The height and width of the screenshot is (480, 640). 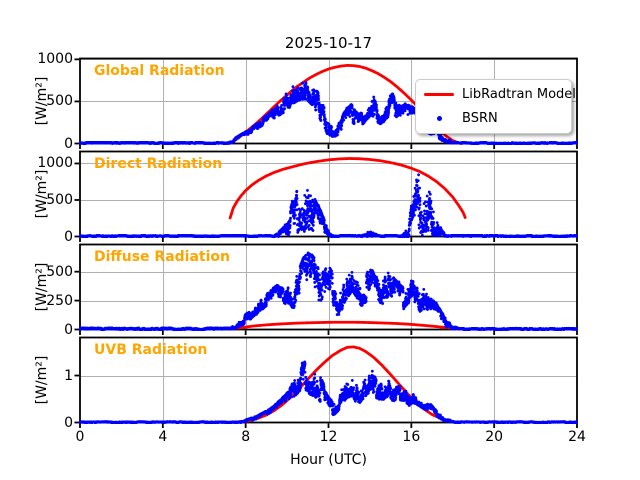 What do you see at coordinates (159, 70) in the screenshot?
I see `panel-label-global-radiation: Global Radiation` at bounding box center [159, 70].